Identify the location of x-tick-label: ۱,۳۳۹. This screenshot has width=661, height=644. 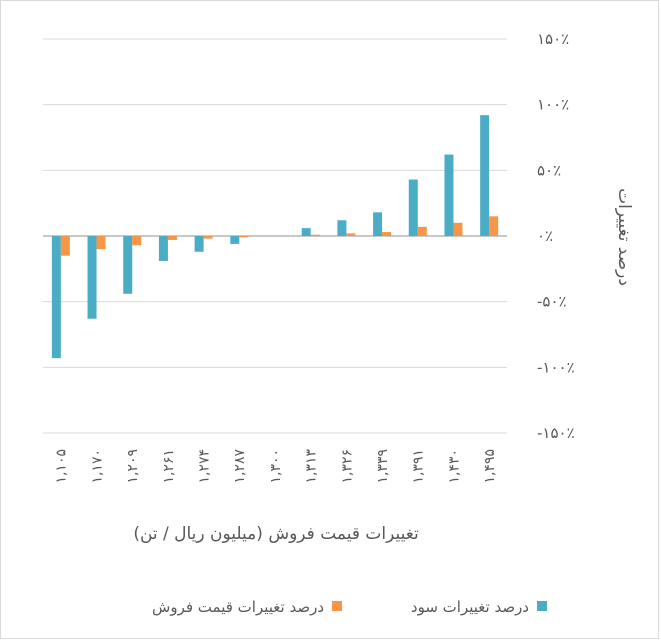
(383, 466).